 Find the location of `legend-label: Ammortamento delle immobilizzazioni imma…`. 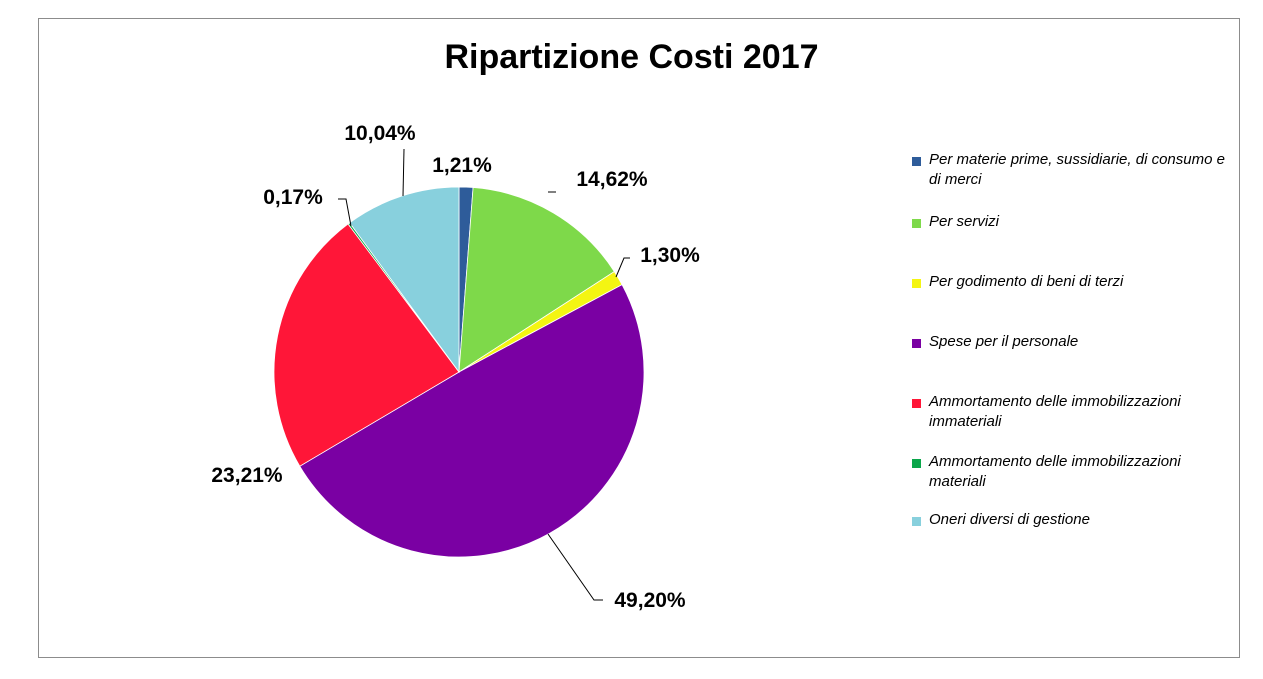

legend-label: Ammortamento delle immobilizzazioni imma… is located at coordinates (1055, 411).